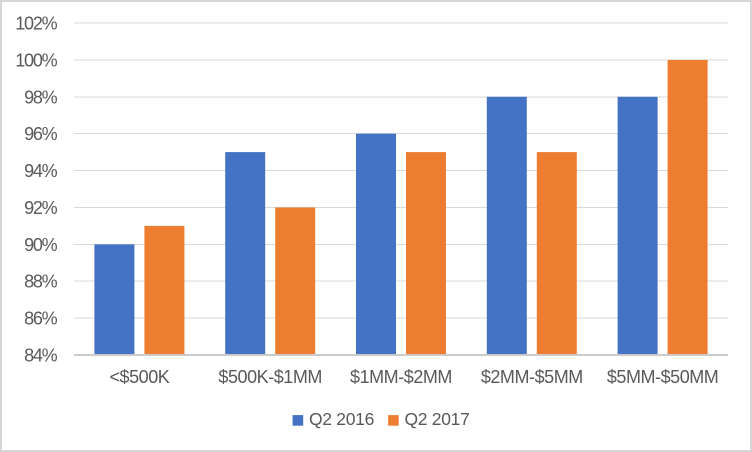 The image size is (752, 452). What do you see at coordinates (41, 245) in the screenshot?
I see `svg-text: 90%` at bounding box center [41, 245].